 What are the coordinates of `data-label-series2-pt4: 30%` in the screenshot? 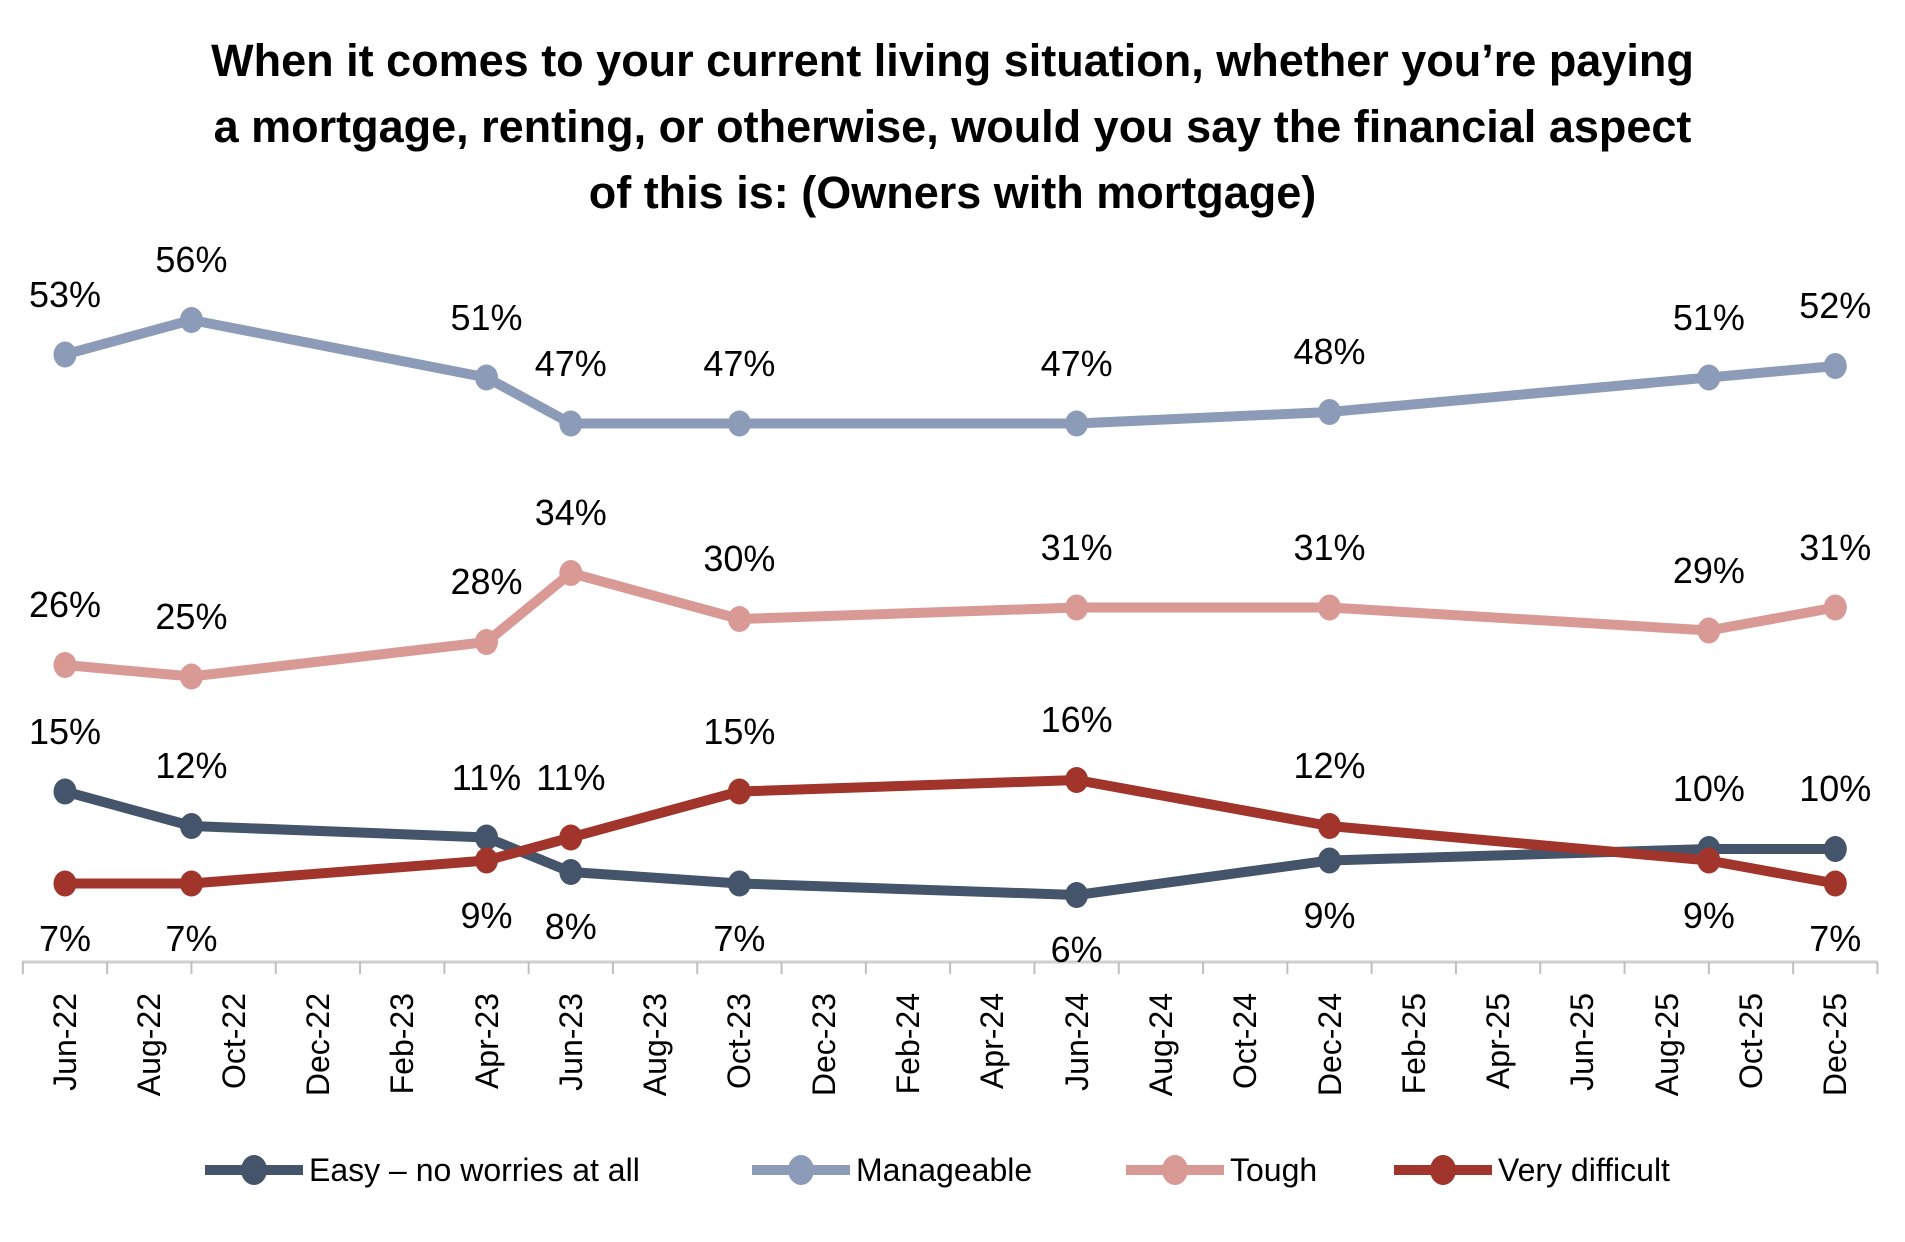 It's located at (739, 558).